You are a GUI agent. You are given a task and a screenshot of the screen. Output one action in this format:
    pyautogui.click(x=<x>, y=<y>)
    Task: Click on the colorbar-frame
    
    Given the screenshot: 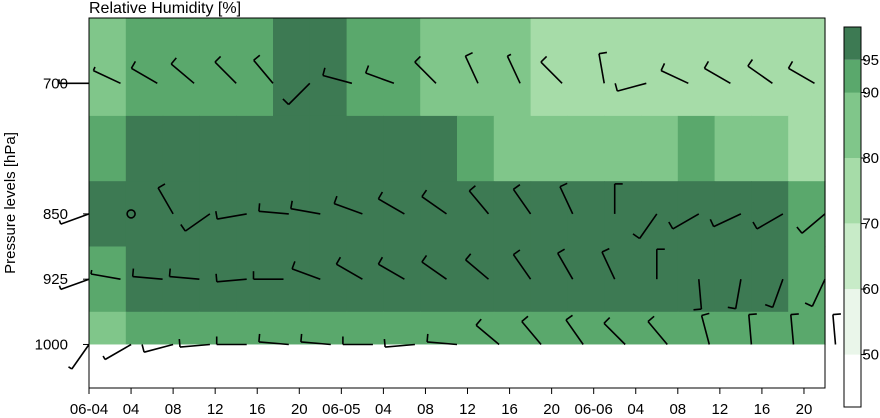 What is the action you would take?
    pyautogui.click(x=852, y=217)
    